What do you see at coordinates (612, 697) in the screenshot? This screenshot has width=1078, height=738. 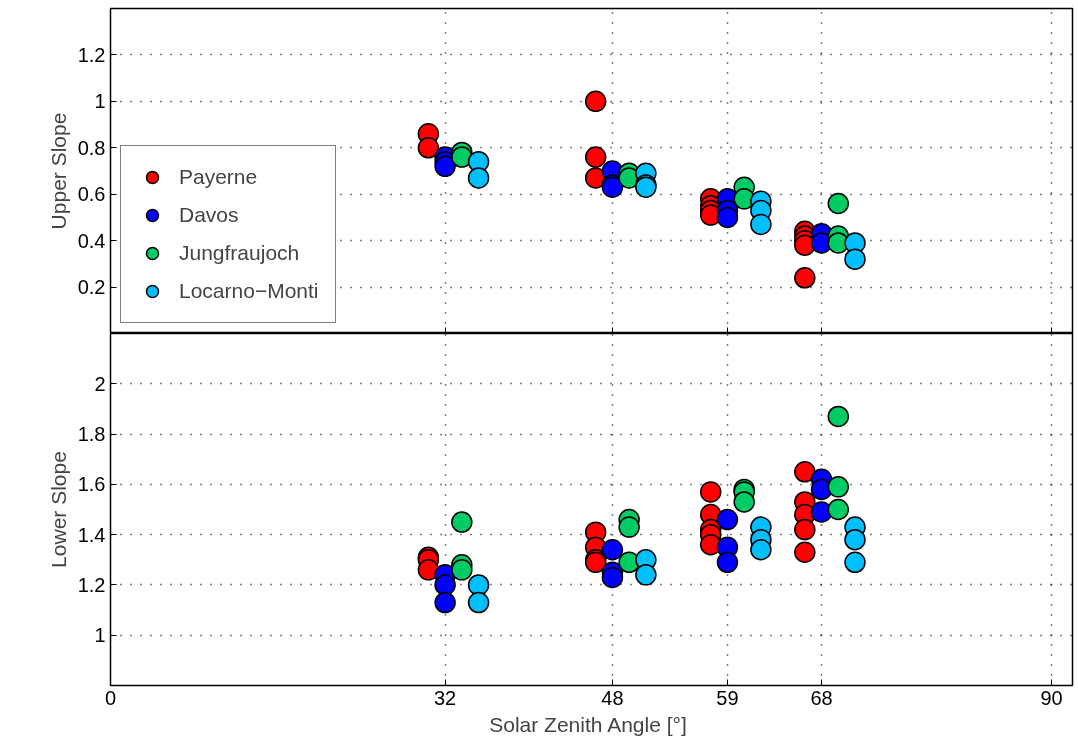 I see `x-tick-label: 48` at bounding box center [612, 697].